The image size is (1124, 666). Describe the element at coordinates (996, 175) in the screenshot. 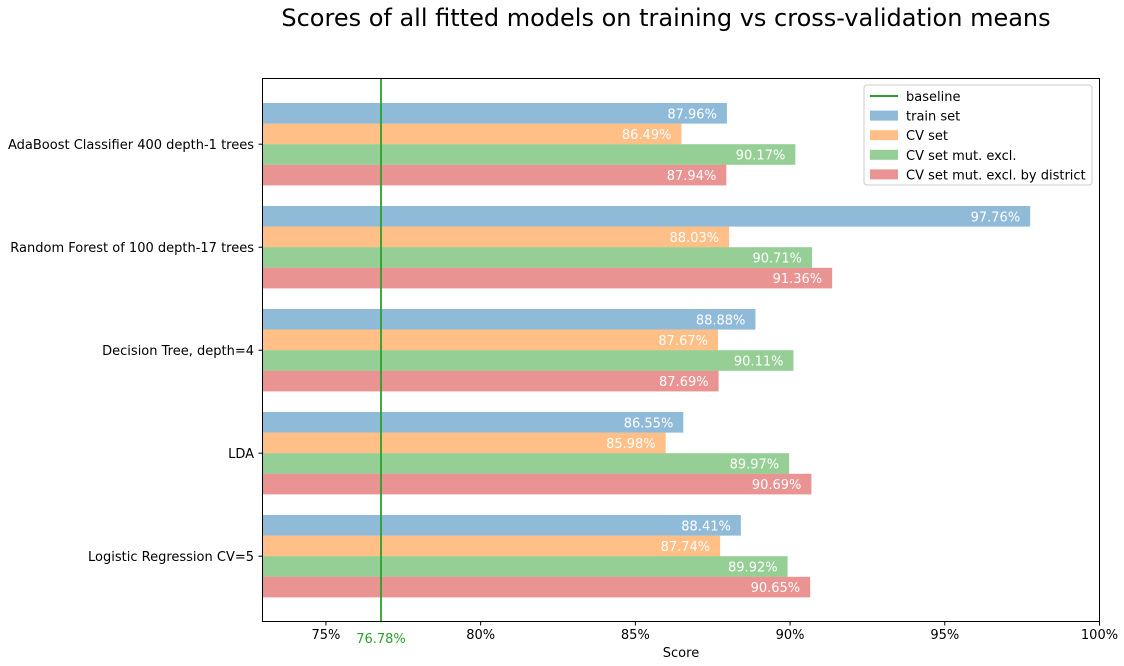

I see `legend-label: CV set mut. excl. by district` at that location.